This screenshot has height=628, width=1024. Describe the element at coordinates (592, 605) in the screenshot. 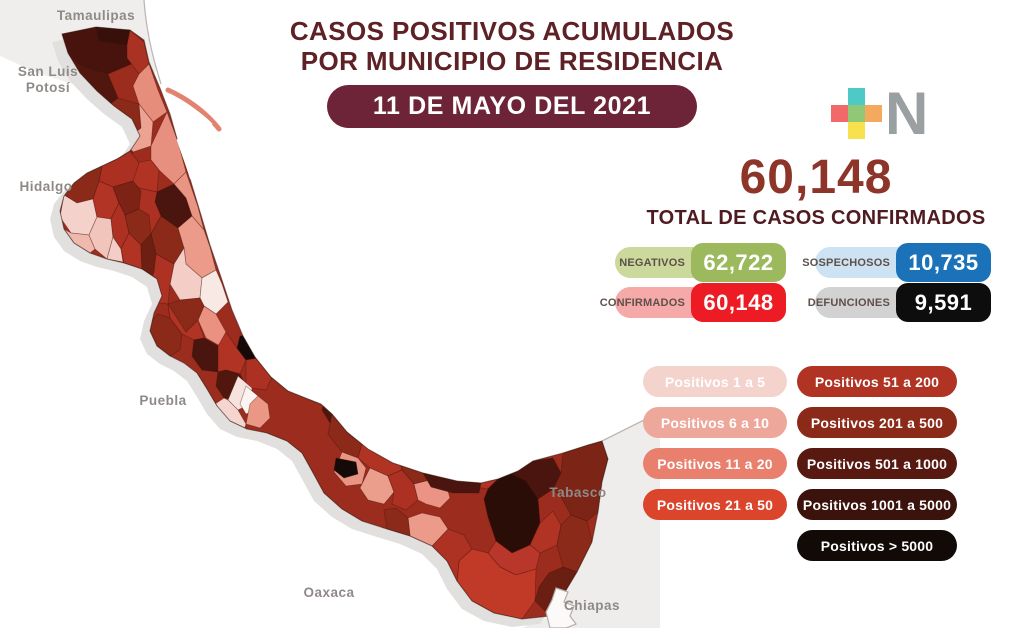

I see `state-label-chiapas: Chiapas` at that location.